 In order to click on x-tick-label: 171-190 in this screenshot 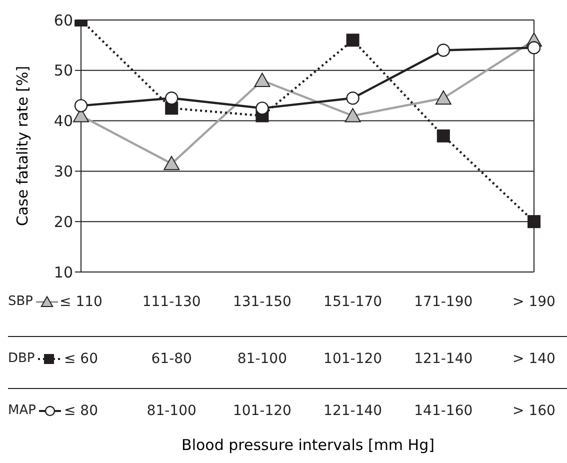, I will do `click(443, 302)`.